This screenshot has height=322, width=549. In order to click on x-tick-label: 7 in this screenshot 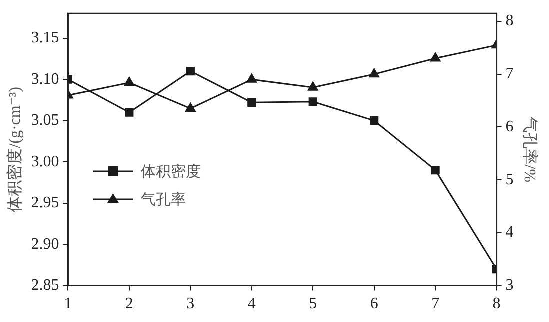, I will do `click(436, 304)`.